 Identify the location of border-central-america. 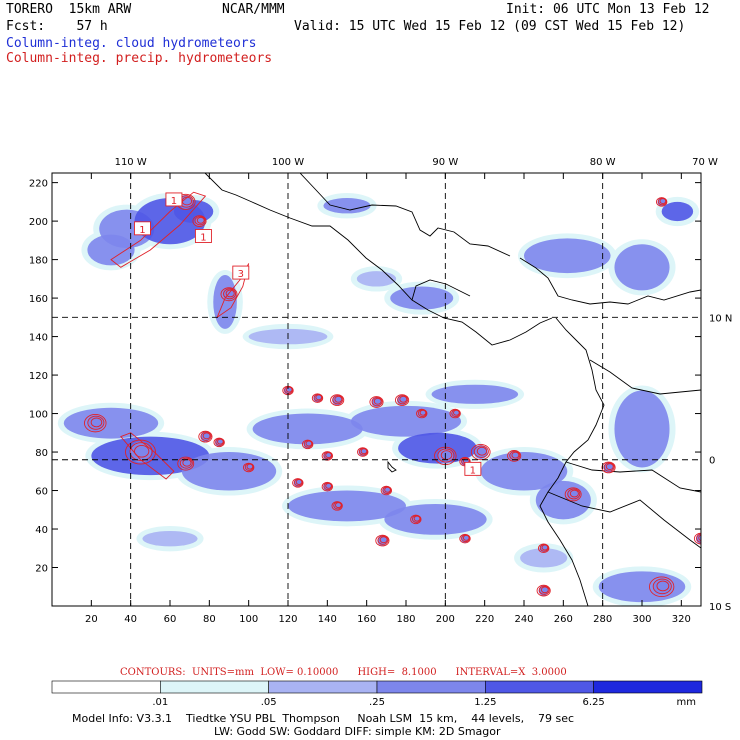
(441, 290).